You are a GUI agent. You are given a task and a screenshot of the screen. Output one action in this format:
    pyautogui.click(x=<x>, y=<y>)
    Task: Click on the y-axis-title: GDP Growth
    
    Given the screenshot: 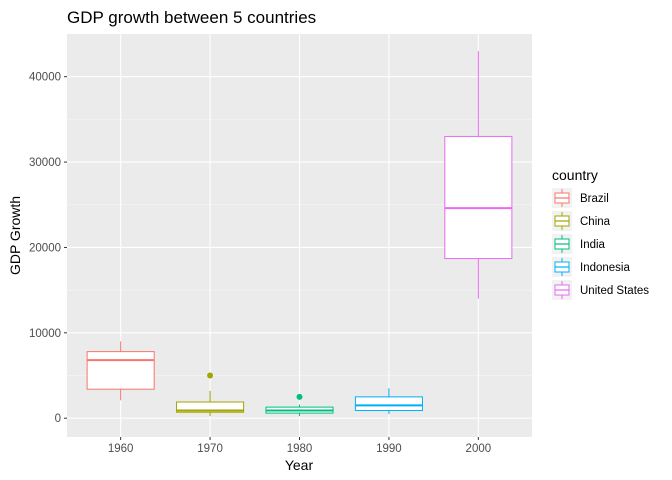 What is the action you would take?
    pyautogui.click(x=15, y=235)
    